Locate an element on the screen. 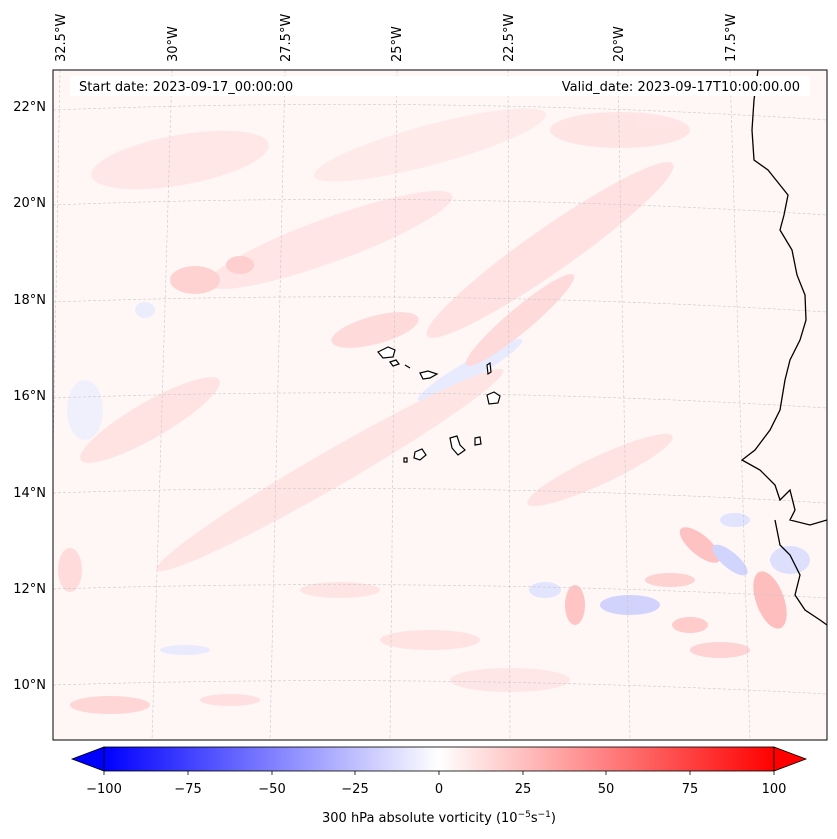  colorbar-tick: 0 is located at coordinates (439, 789).